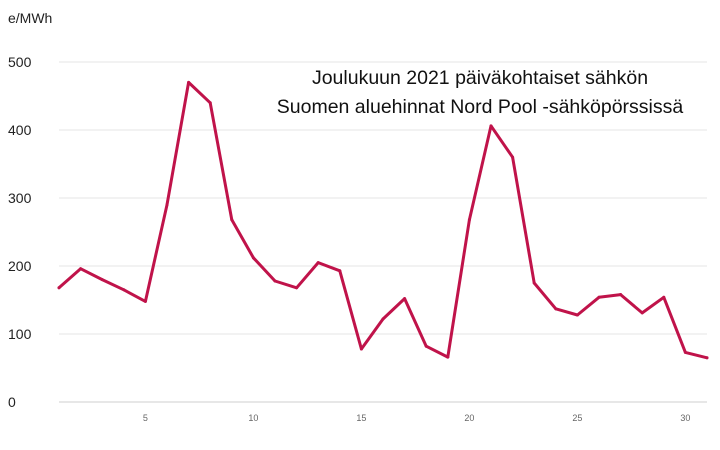 This screenshot has height=450, width=720. I want to click on y-tick-label: 400, so click(20, 130).